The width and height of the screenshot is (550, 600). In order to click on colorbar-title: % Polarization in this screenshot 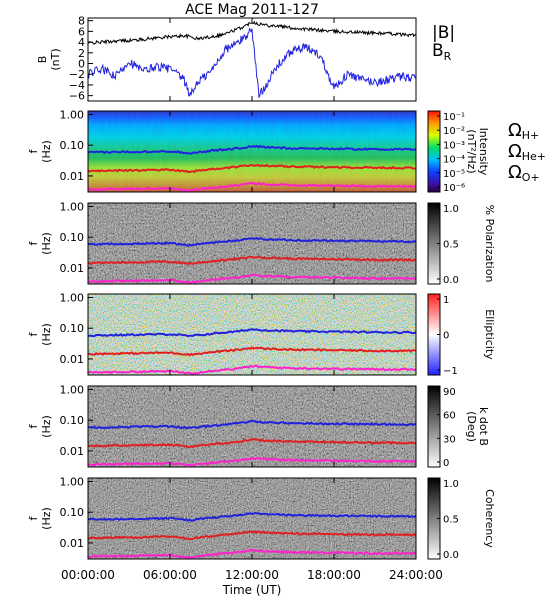, I will do `click(489, 244)`.